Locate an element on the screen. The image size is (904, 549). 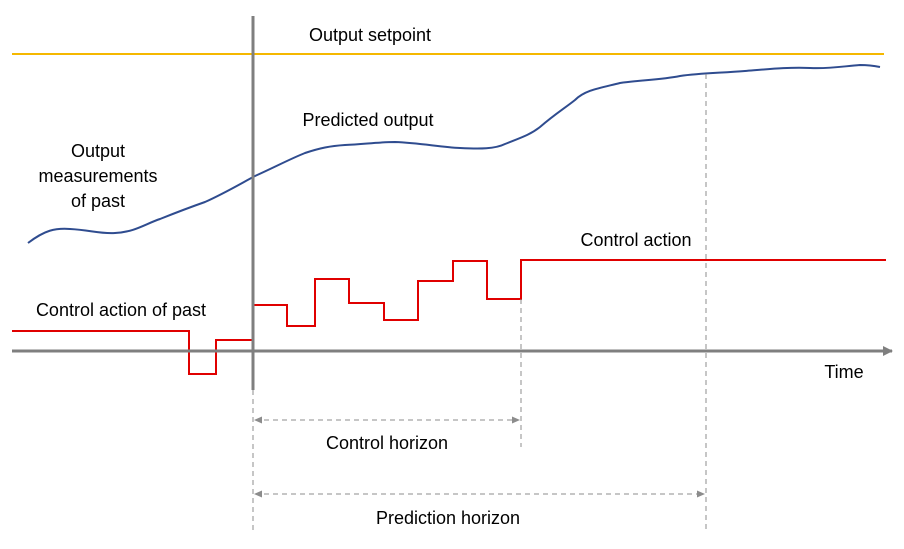
control-horizon-label: Control horizon is located at coordinates (387, 443).